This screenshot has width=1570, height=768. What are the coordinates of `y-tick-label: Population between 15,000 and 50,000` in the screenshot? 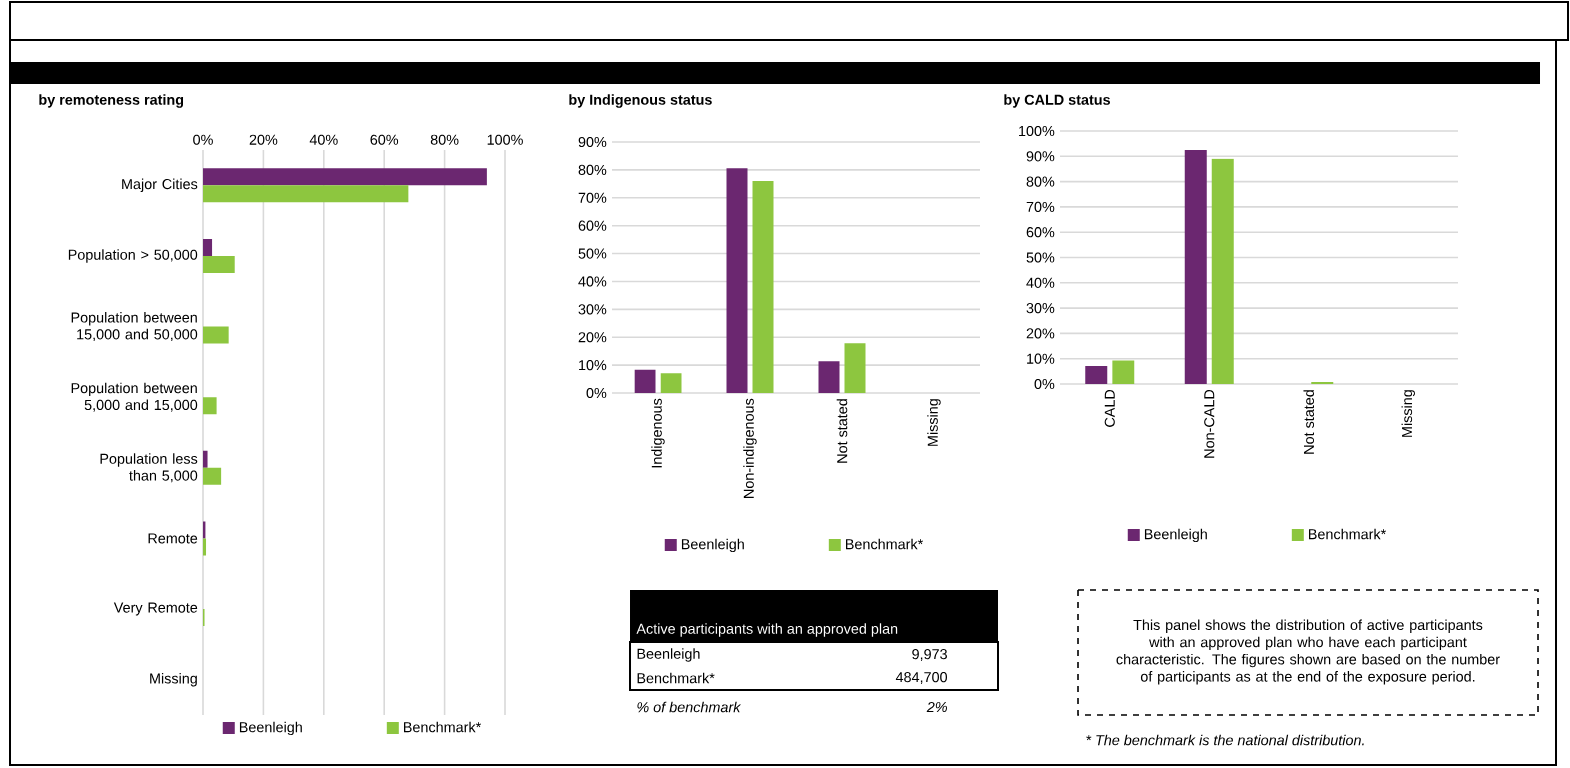 It's located at (134, 327).